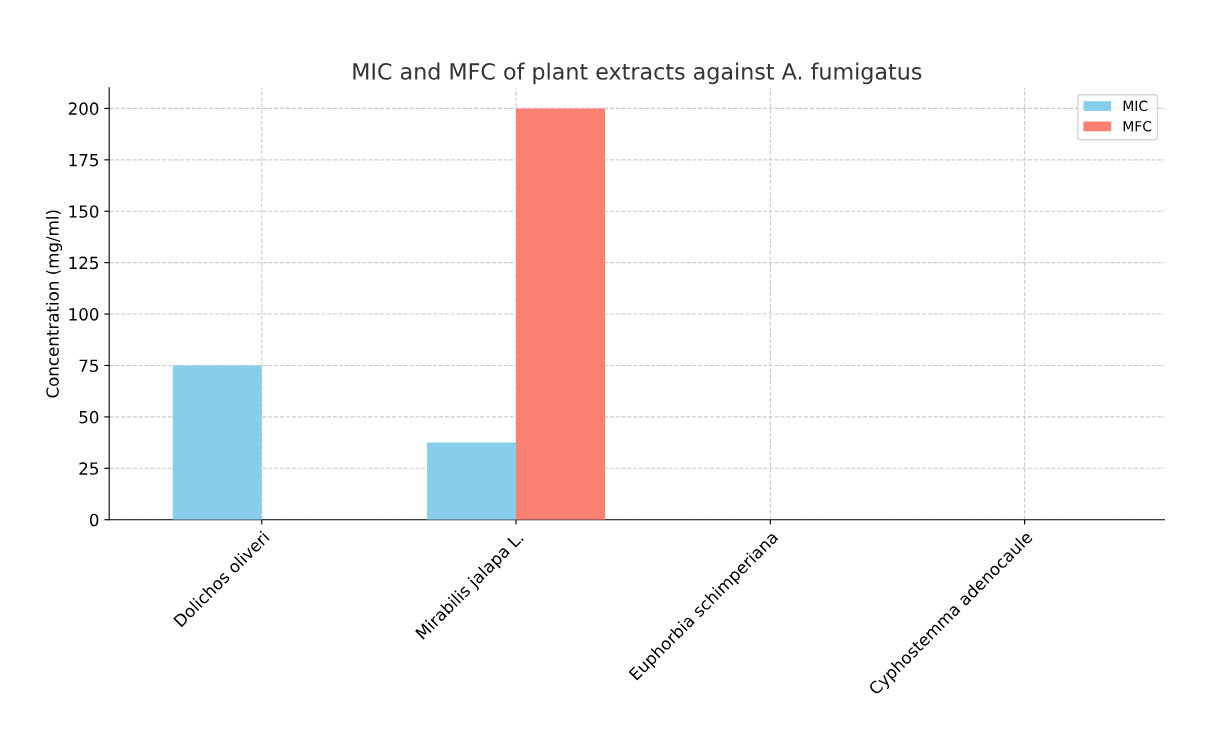 Image resolution: width=1213 pixels, height=732 pixels. What do you see at coordinates (637, 73) in the screenshot?
I see `chart-title: MIC and MFC of plant extracts against A. fumigatus` at bounding box center [637, 73].